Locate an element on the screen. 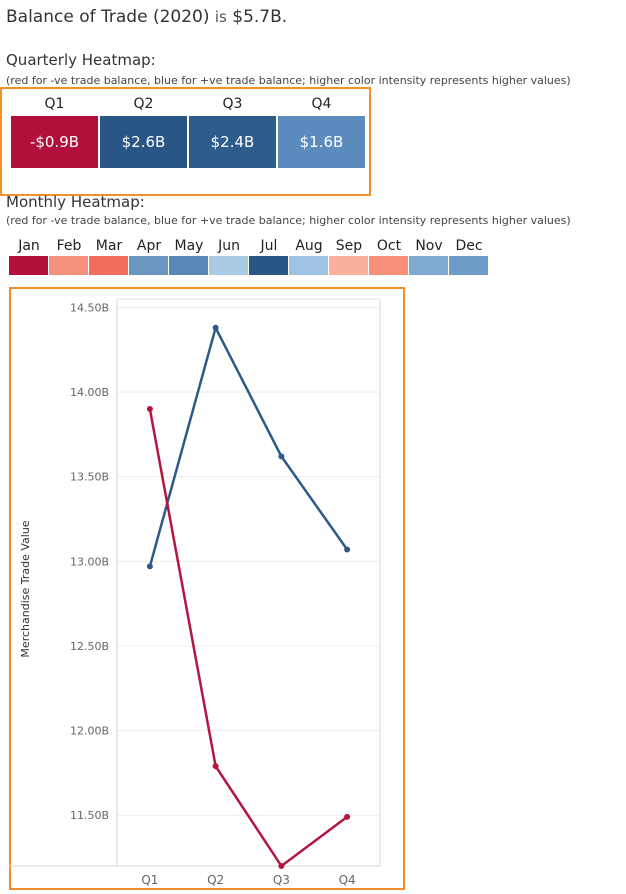 This screenshot has height=894, width=626. quarter-header: Q1 is located at coordinates (54, 104).